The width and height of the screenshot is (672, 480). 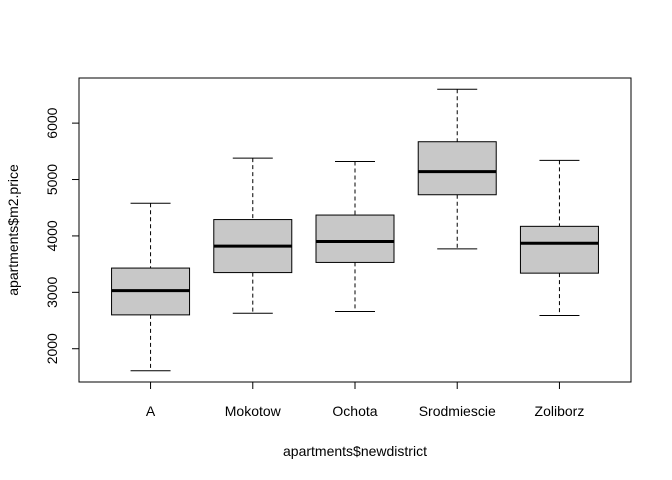 I want to click on box-group-ochota, so click(x=355, y=236).